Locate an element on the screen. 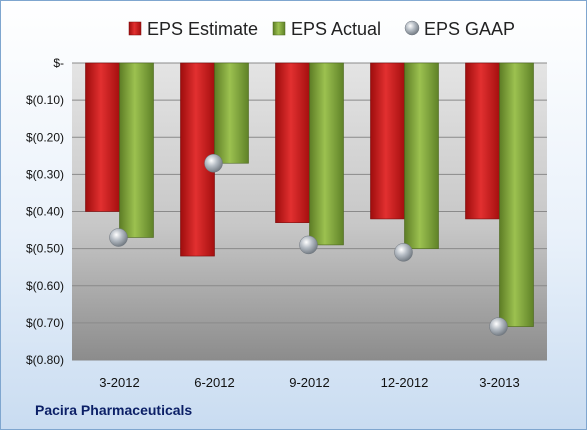  x-tick-label: 9-2012 is located at coordinates (309, 382).